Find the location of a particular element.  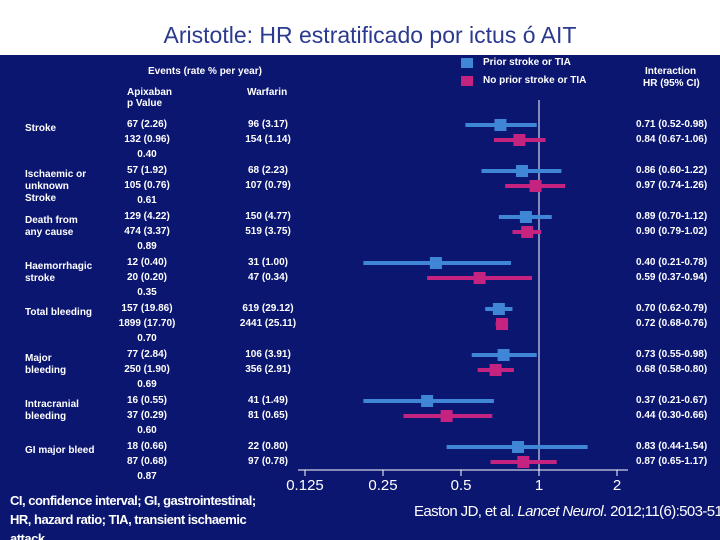

p-value-cell: 0.70 is located at coordinates (147, 338).